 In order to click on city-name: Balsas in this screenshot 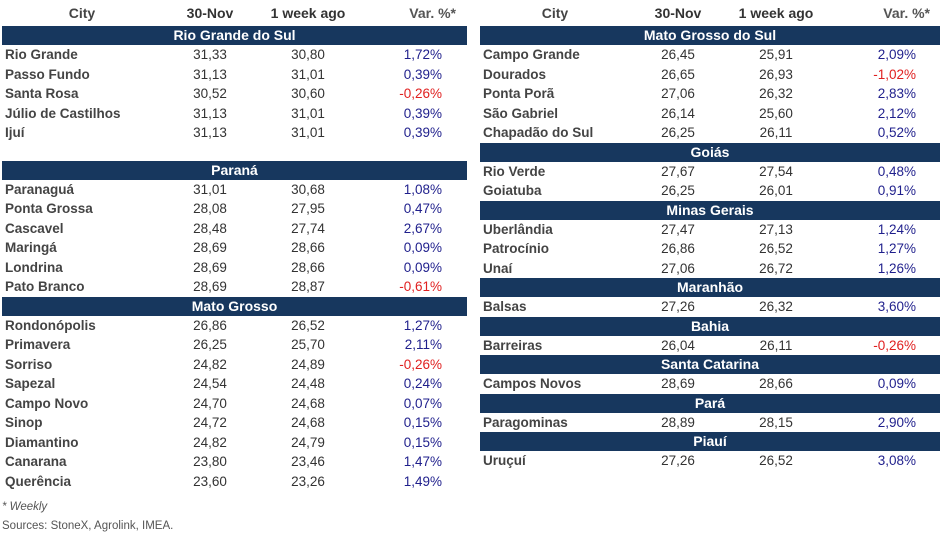, I will do `click(505, 307)`.